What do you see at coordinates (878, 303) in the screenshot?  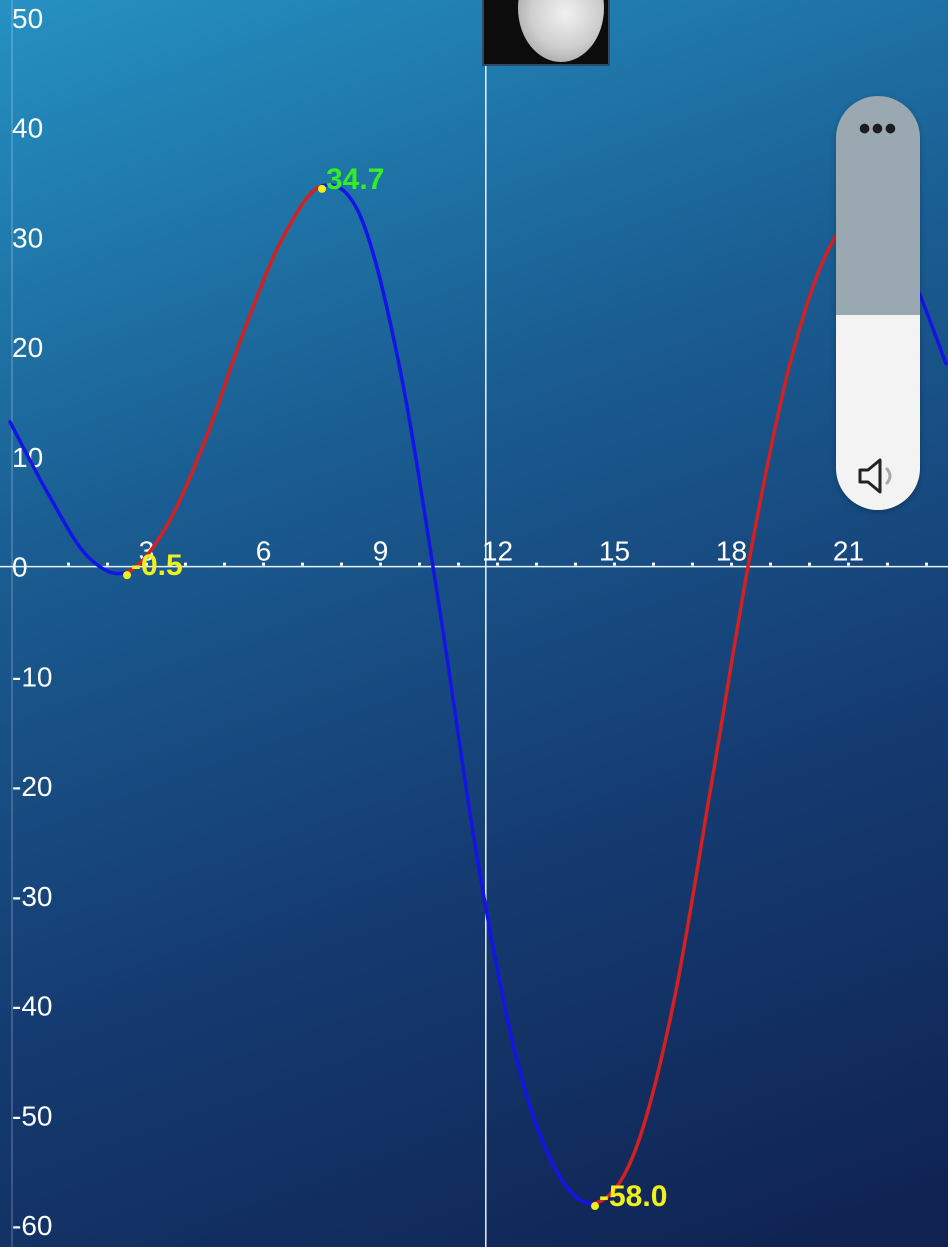 I see `volume-popup: •••` at bounding box center [878, 303].